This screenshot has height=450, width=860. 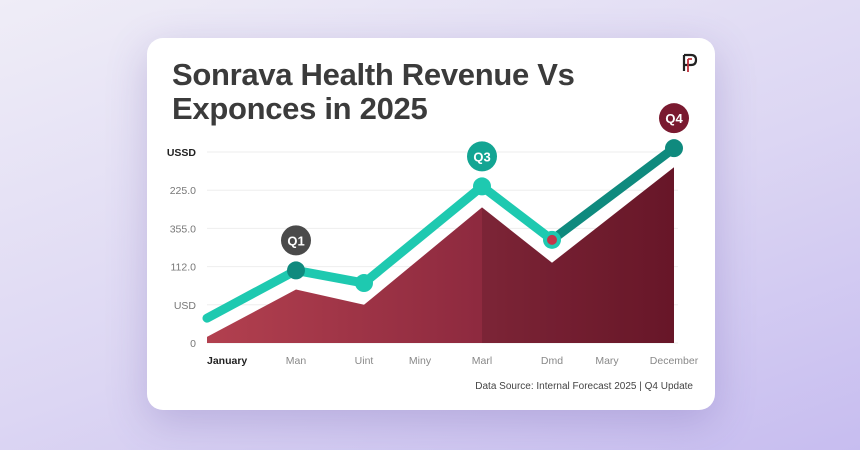 I want to click on area-dark-region, so click(x=578, y=255).